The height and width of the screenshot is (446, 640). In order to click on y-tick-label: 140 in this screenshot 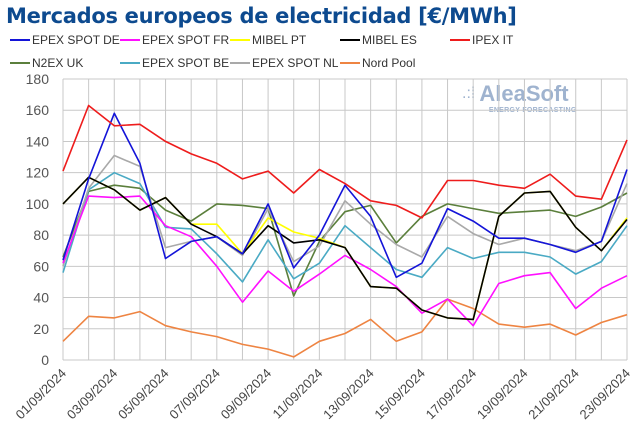, I will do `click(38, 141)`.